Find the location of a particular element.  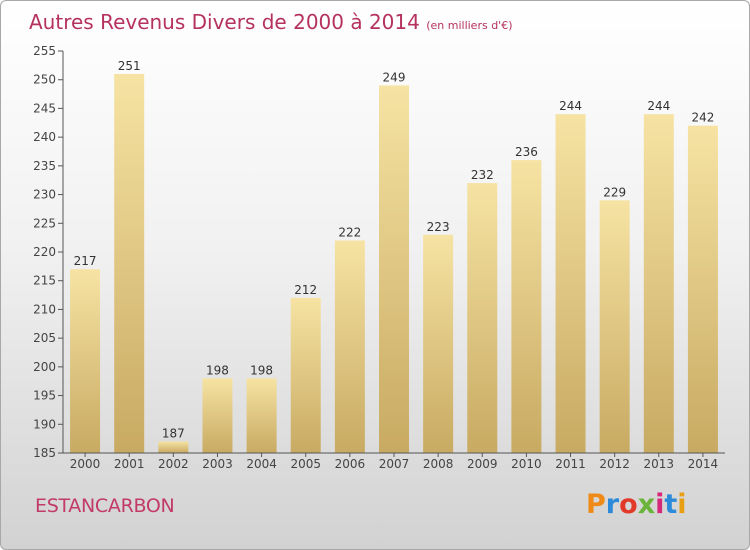

bar-value-label: 229 is located at coordinates (614, 192).